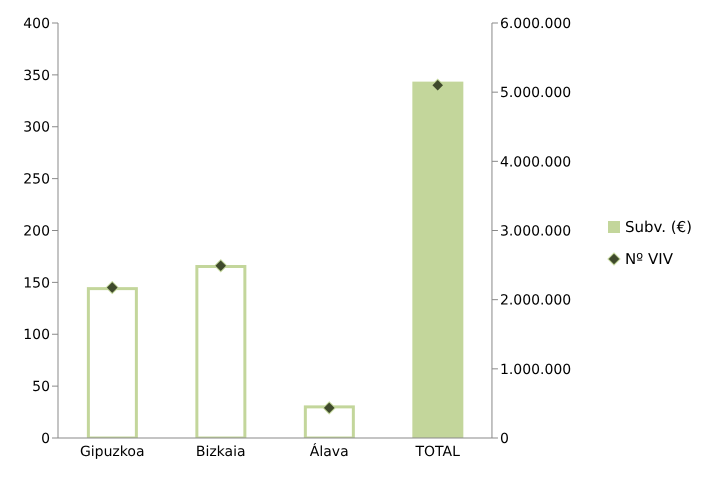 The image size is (710, 485). I want to click on x-tick-label: TOTAL, so click(437, 452).